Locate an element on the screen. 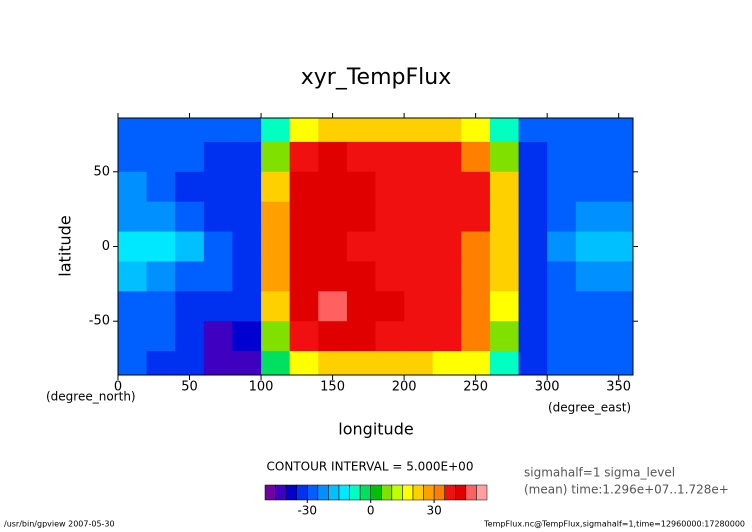  x-tick-label: 100 is located at coordinates (261, 387).